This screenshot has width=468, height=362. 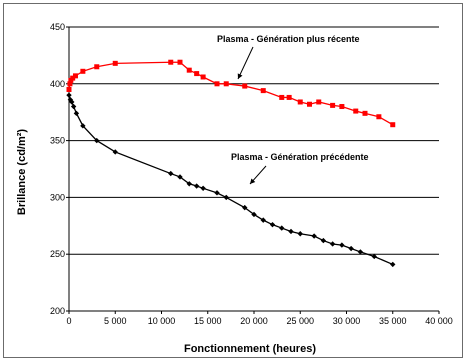 I want to click on x-axis-title: Fonctionnement (heures), so click(x=250, y=349).